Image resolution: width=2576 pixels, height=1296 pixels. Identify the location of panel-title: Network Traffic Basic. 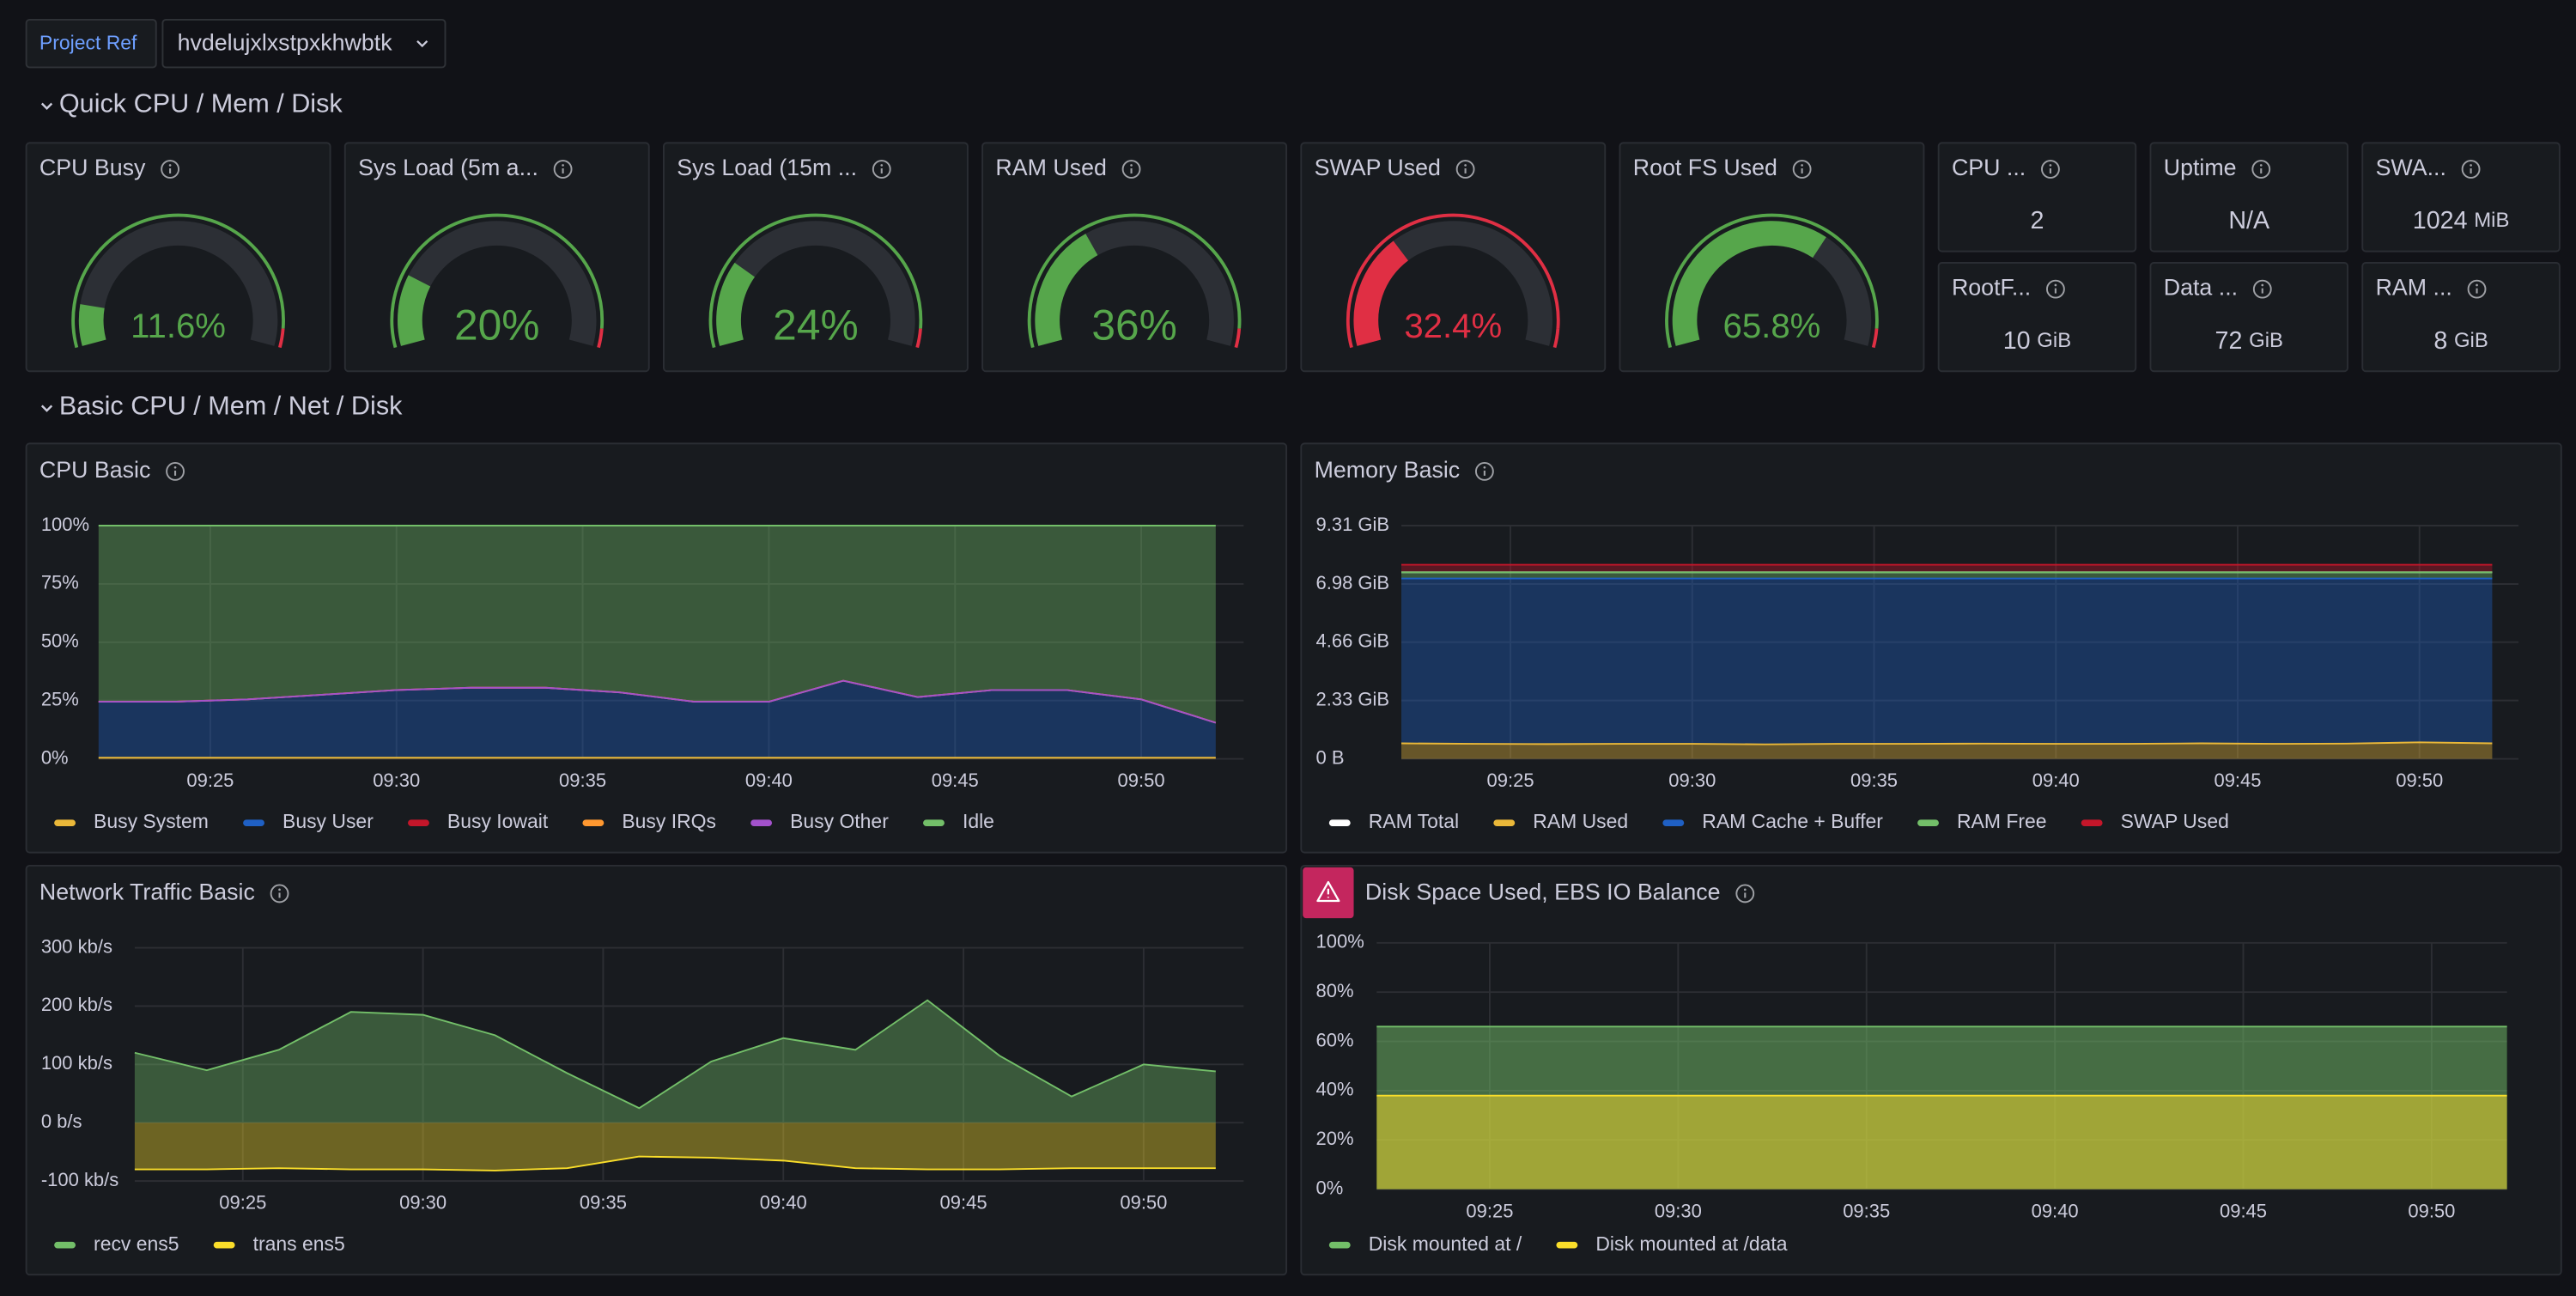
(147, 892).